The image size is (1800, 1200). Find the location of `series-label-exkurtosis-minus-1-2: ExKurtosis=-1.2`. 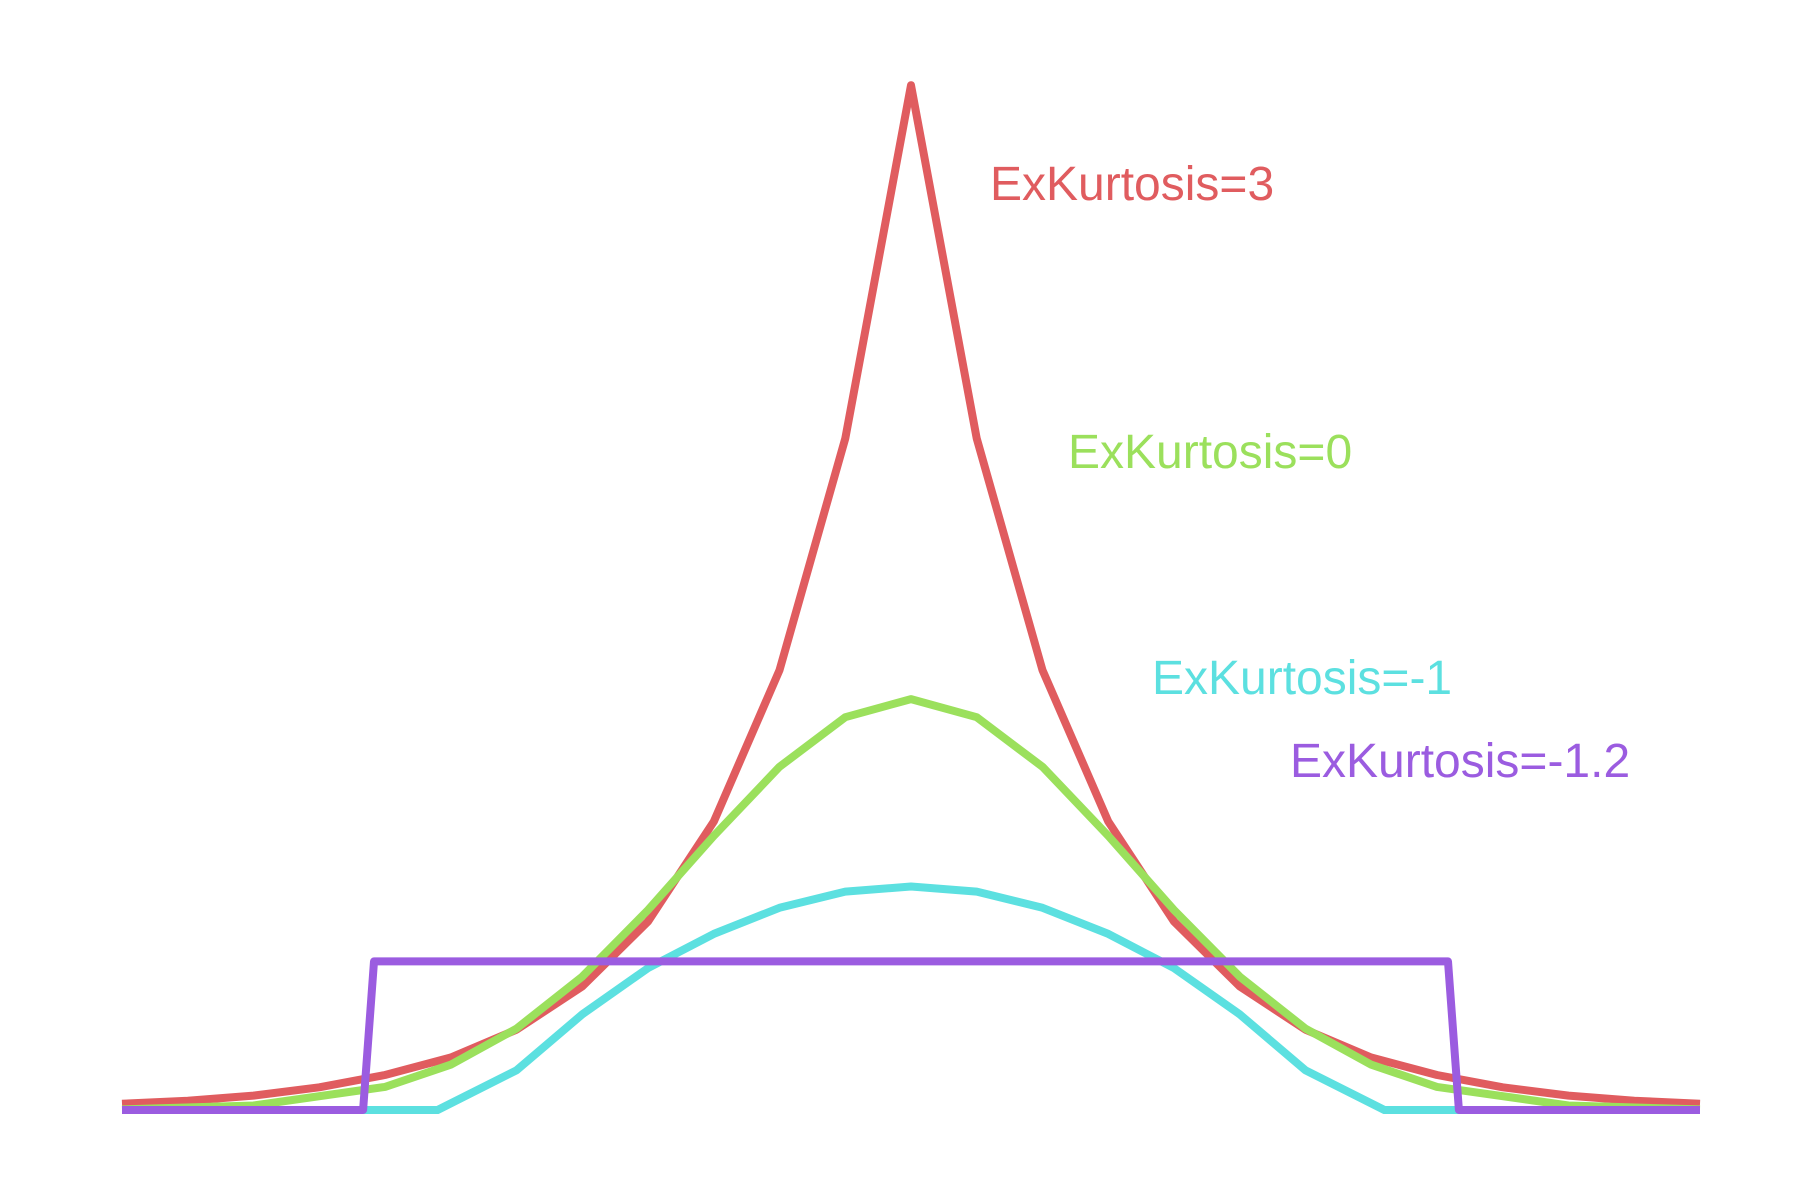

series-label-exkurtosis-minus-1-2: ExKurtosis=-1.2 is located at coordinates (1460, 761).